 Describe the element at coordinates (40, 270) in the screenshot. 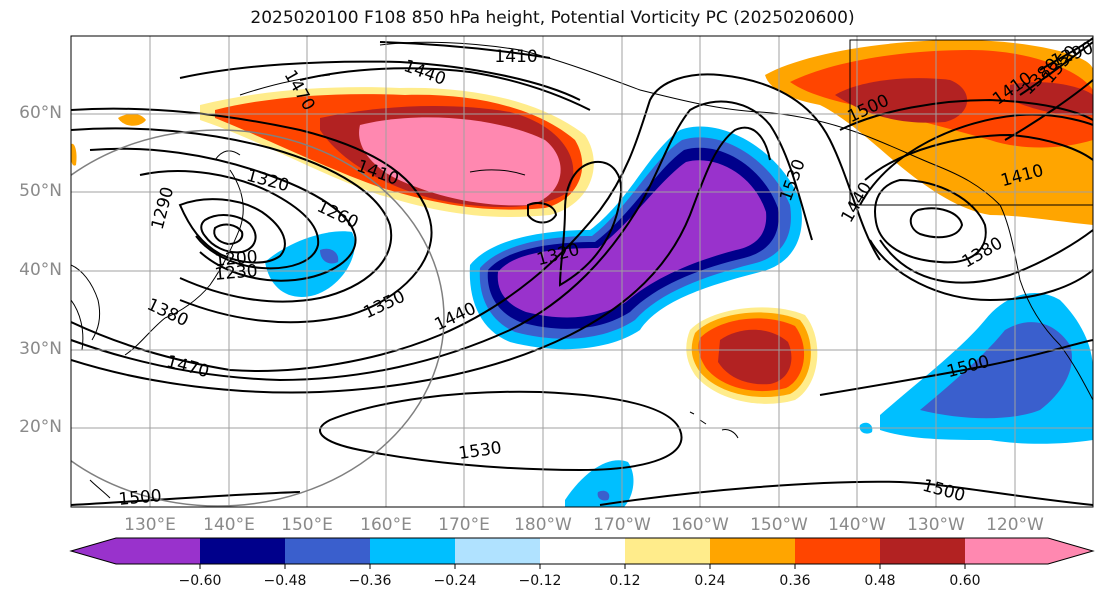

I see `lat-label: 40°N` at that location.